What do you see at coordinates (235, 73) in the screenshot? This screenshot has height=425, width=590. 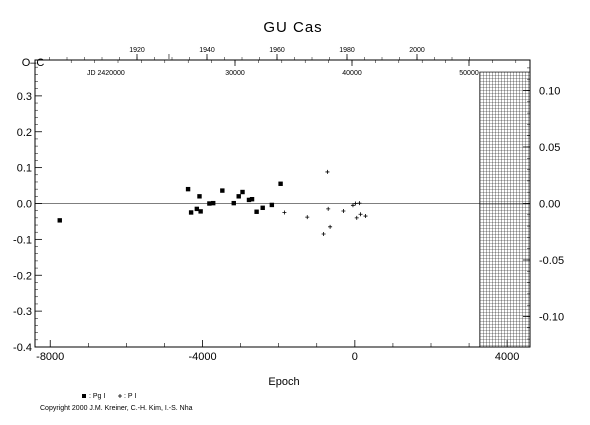 I see `jd-tick-label: 30000` at bounding box center [235, 73].